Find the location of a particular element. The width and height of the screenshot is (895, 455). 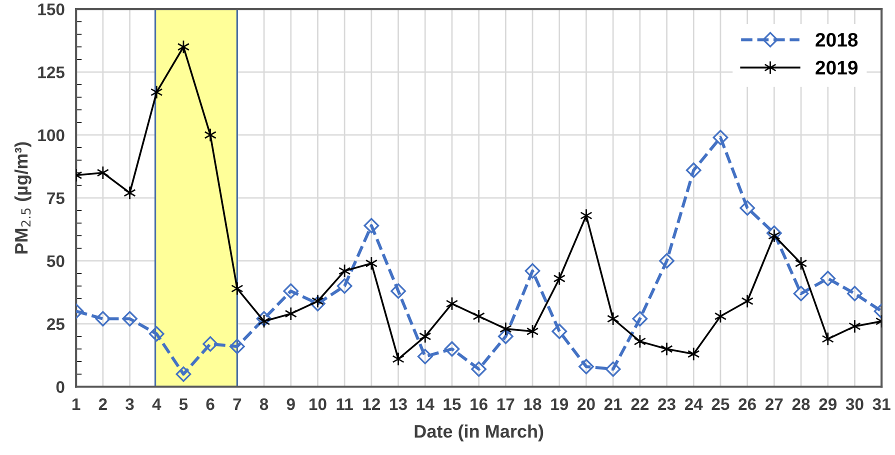

x-tick-label: 29 is located at coordinates (828, 404).